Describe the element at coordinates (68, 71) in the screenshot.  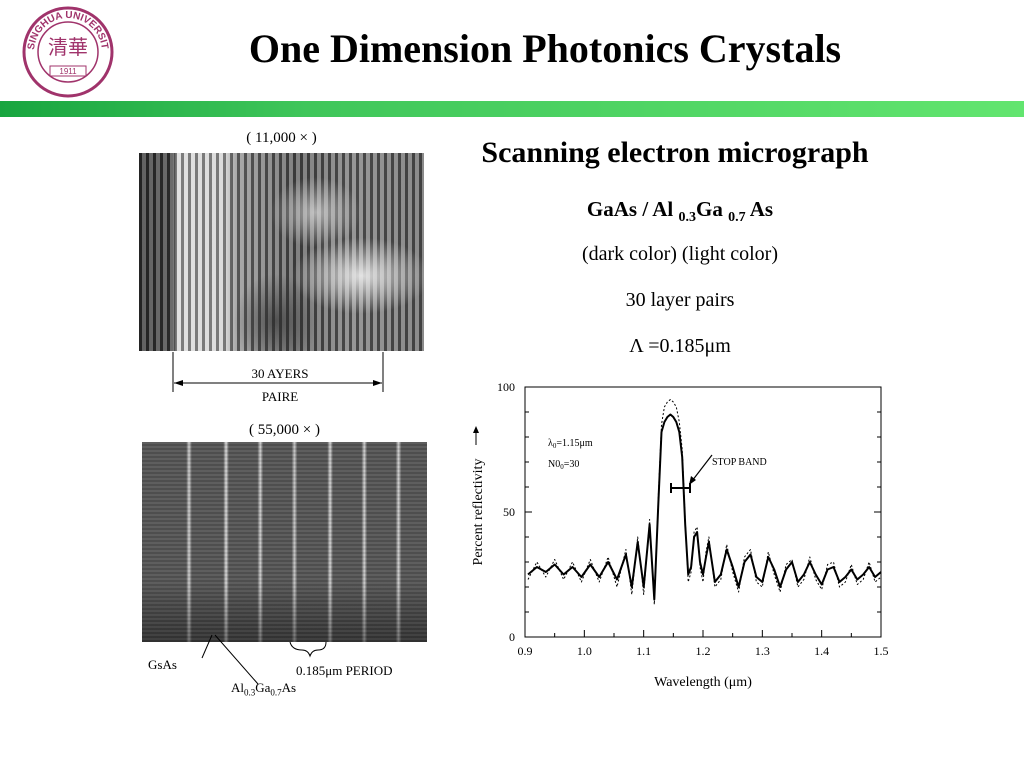
I see `logo-year: 1911` at that location.